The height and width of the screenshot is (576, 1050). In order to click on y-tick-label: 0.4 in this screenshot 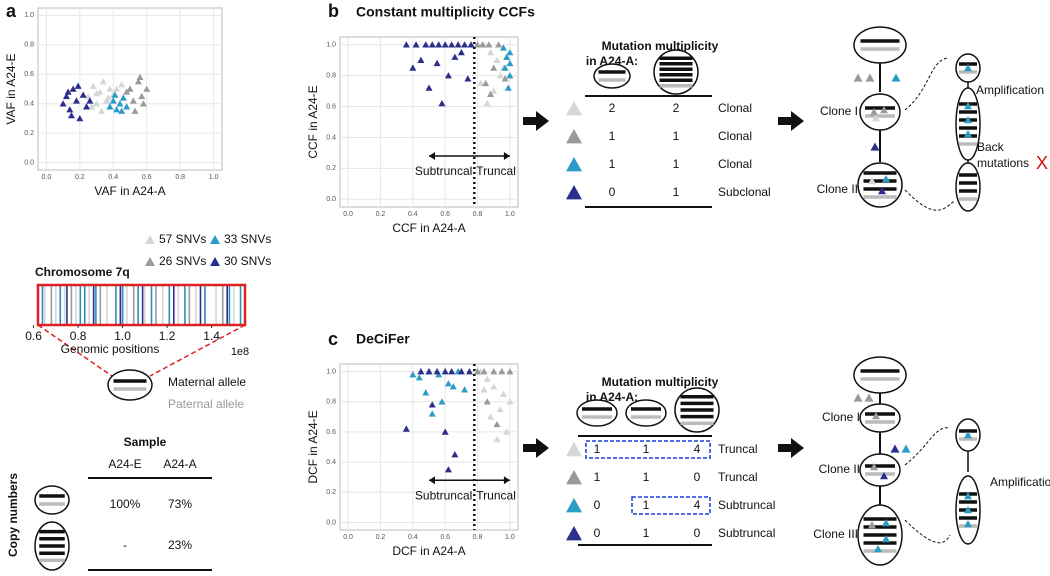, I will do `click(331, 462)`.